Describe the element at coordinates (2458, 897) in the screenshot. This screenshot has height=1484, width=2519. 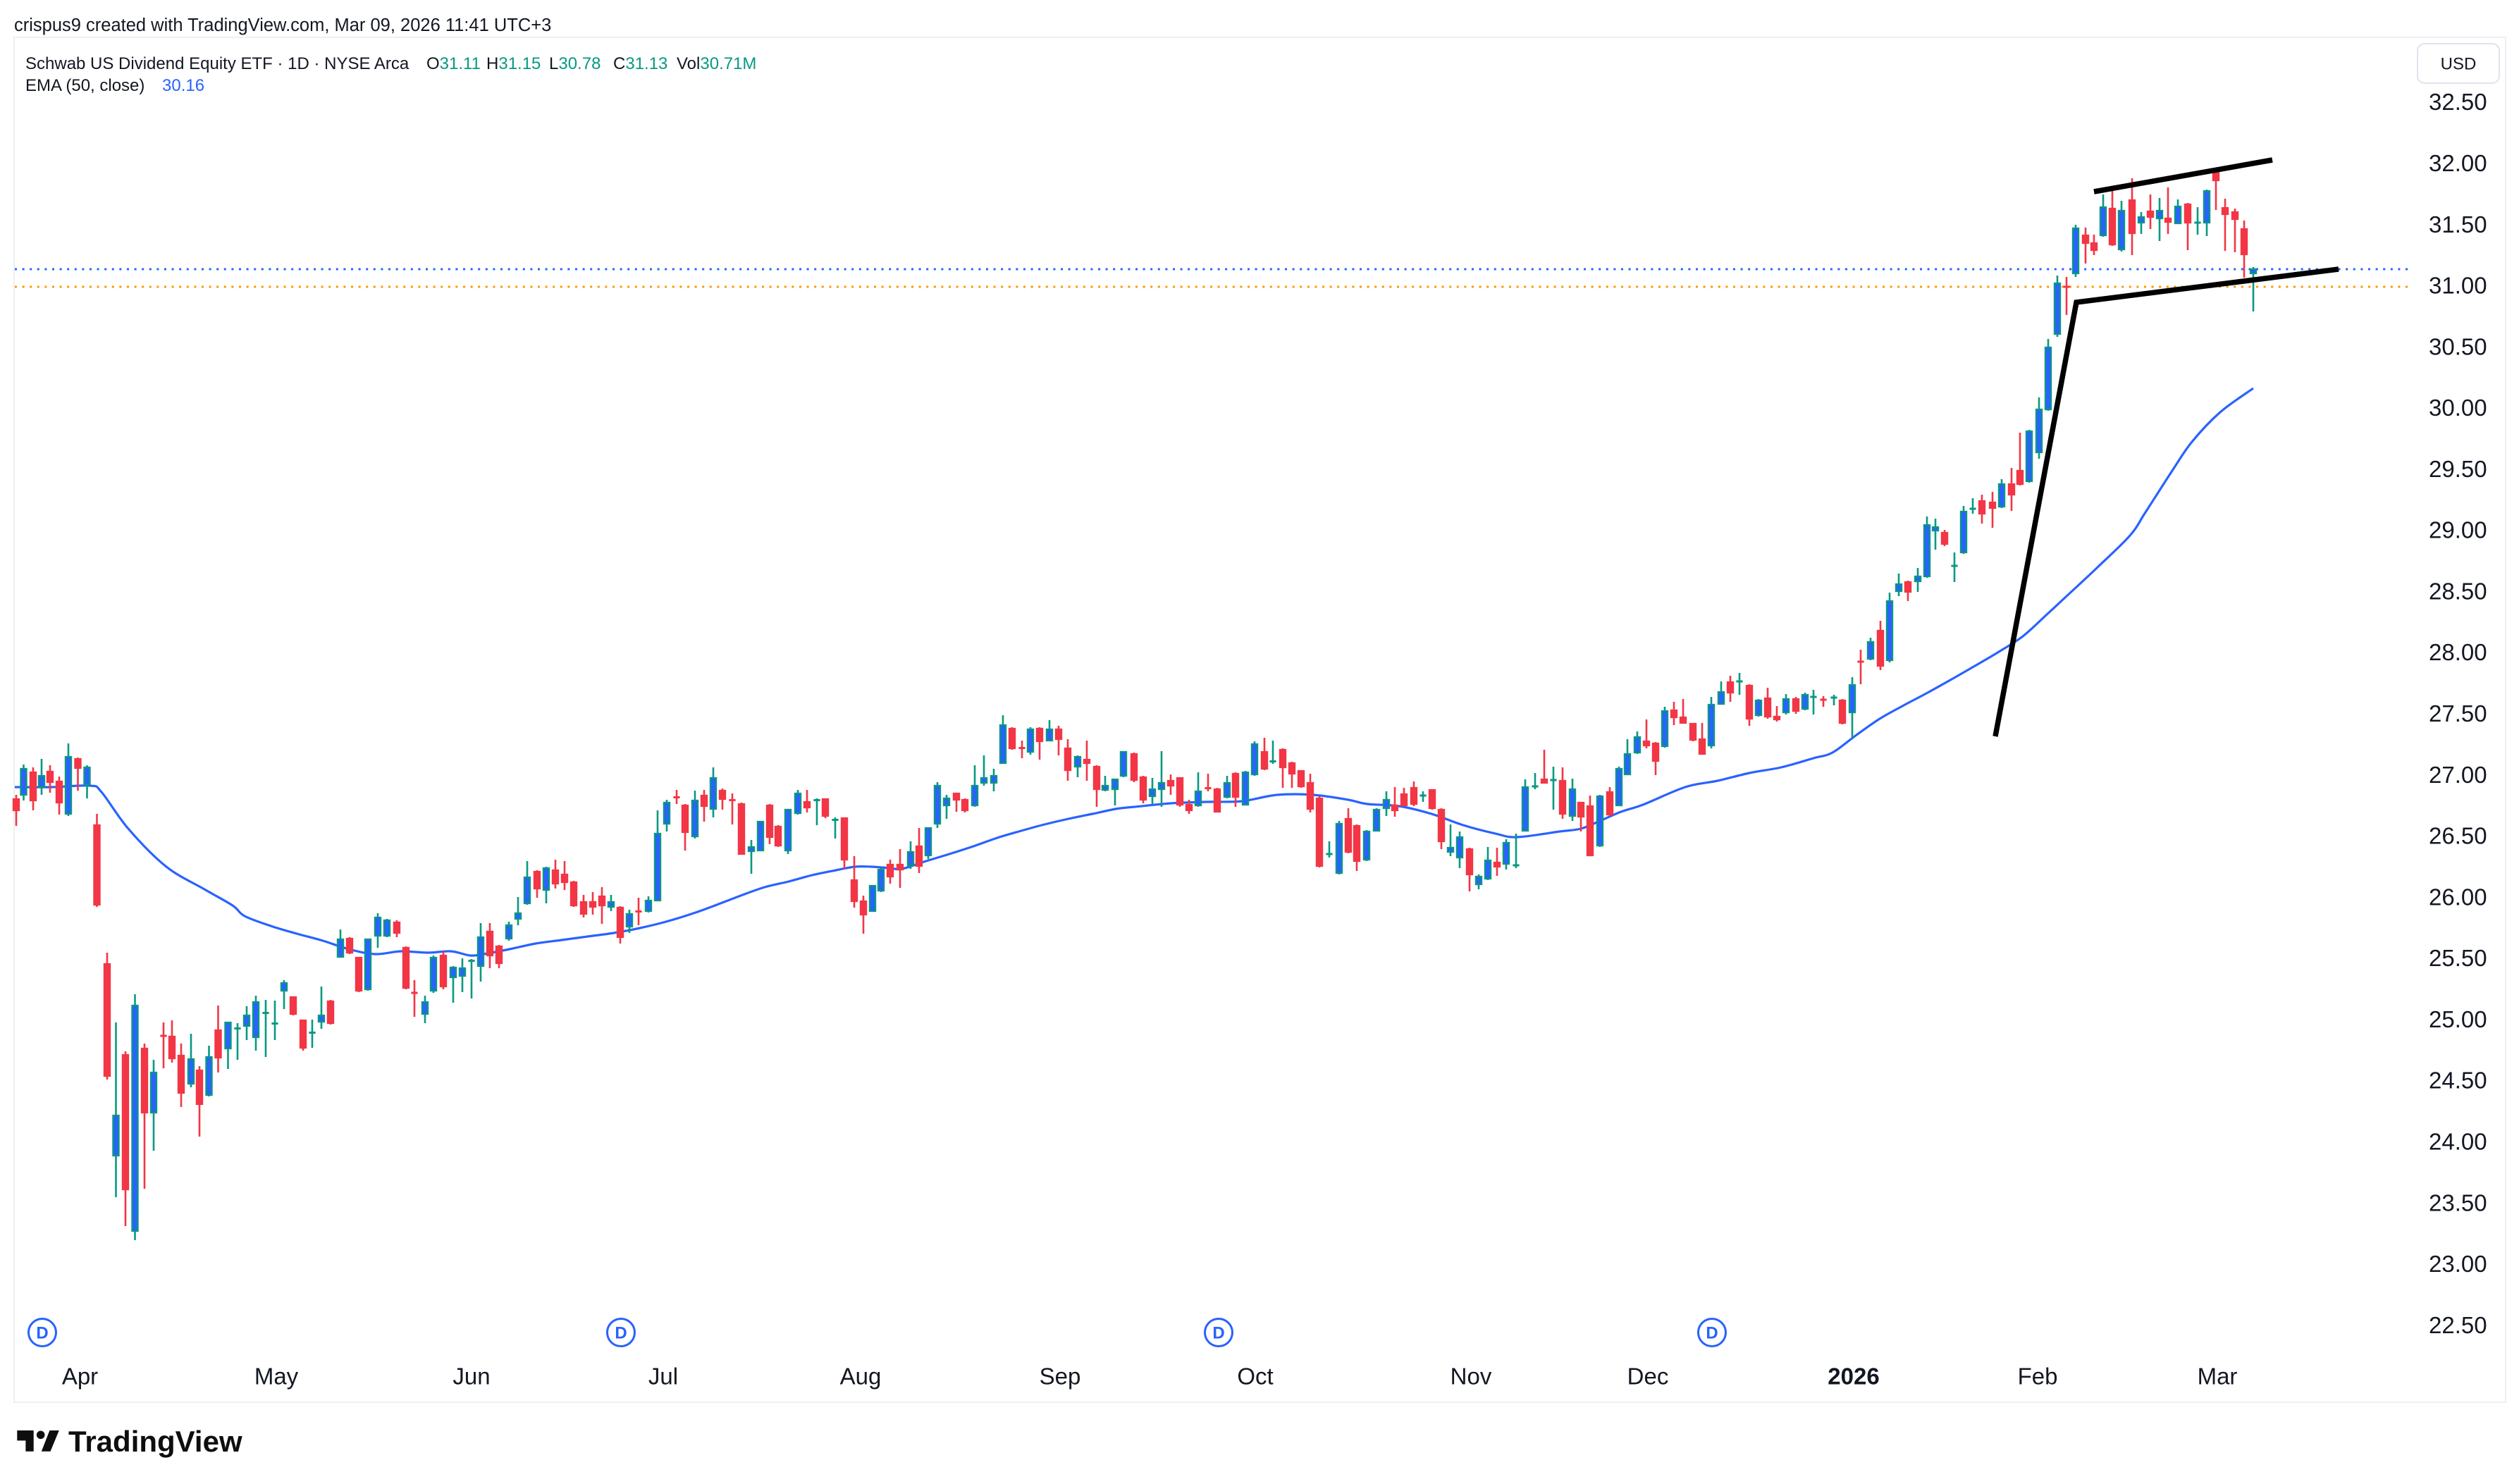
I see `svg-text: 26.00` at that location.